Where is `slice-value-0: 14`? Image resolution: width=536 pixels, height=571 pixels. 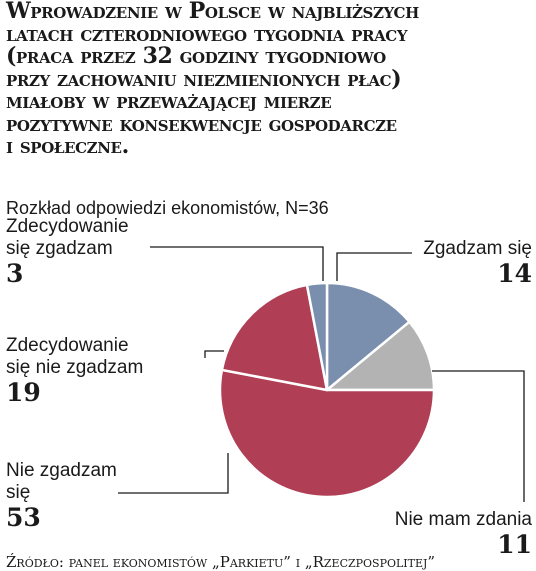 slice-value-0: 14 is located at coordinates (514, 273).